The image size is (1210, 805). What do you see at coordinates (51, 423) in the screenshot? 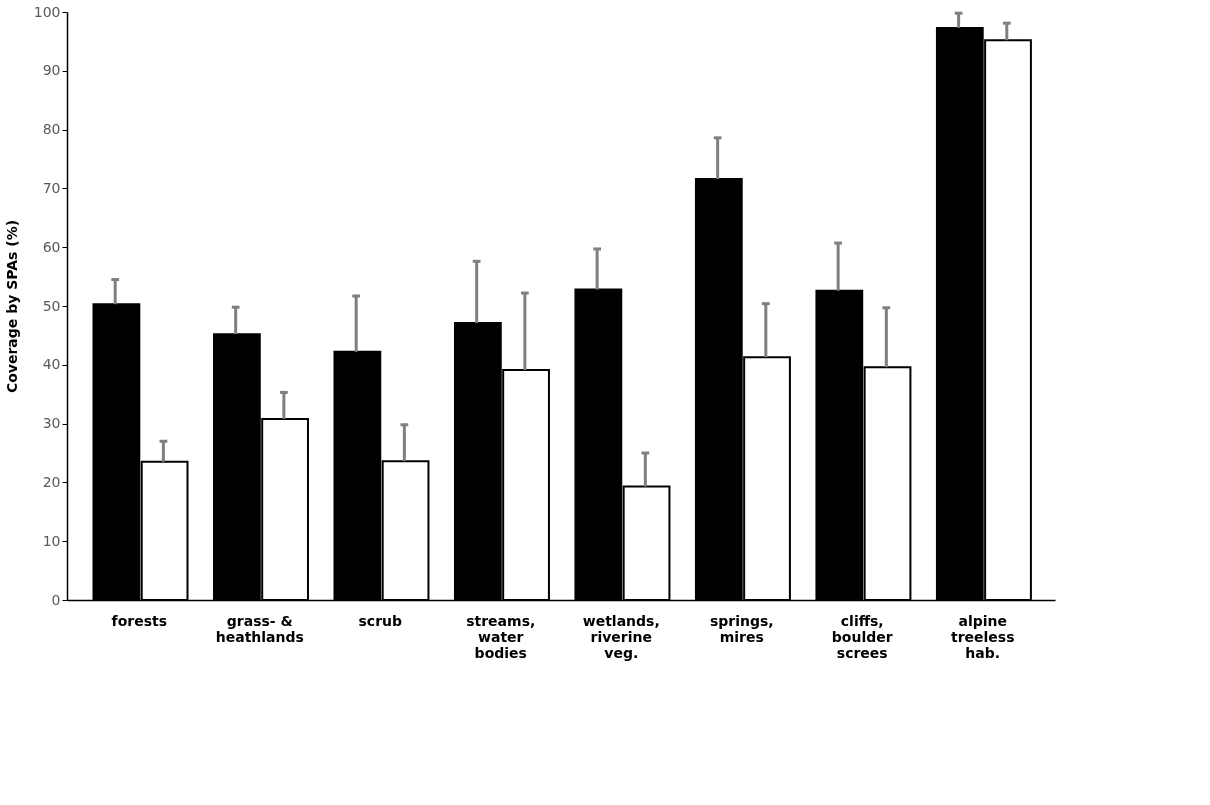
I see `y-tick-label: 30` at bounding box center [51, 423].